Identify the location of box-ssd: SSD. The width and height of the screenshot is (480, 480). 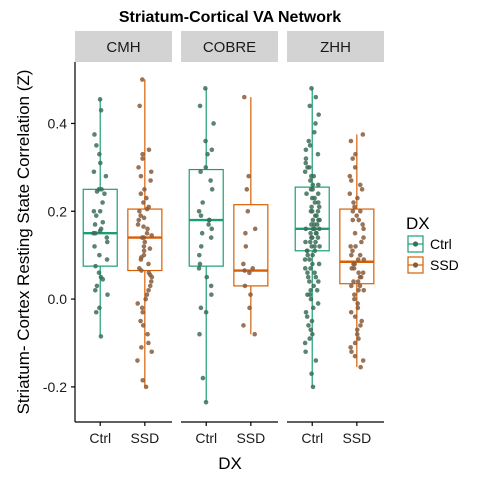
(357, 289).